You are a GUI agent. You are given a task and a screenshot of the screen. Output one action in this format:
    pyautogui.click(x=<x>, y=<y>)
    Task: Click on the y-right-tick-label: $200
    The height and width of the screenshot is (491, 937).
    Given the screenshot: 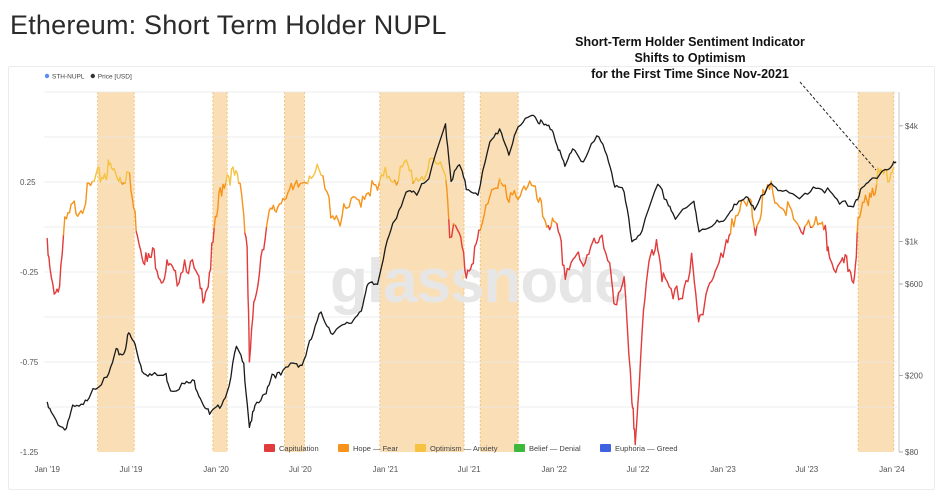 What is the action you would take?
    pyautogui.click(x=914, y=376)
    